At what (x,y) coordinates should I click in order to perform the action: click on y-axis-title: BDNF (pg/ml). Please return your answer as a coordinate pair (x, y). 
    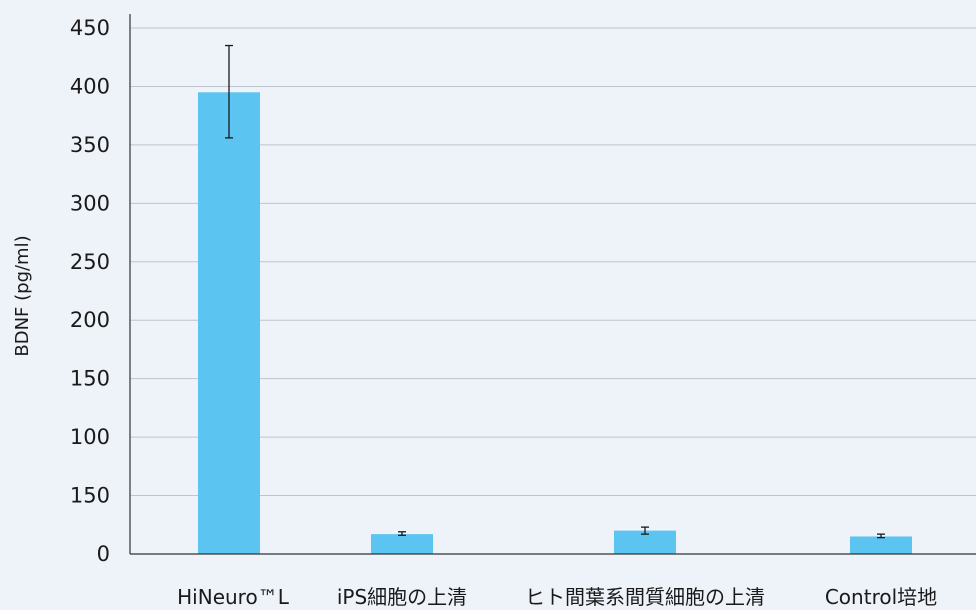
    Looking at the image, I should click on (22, 295).